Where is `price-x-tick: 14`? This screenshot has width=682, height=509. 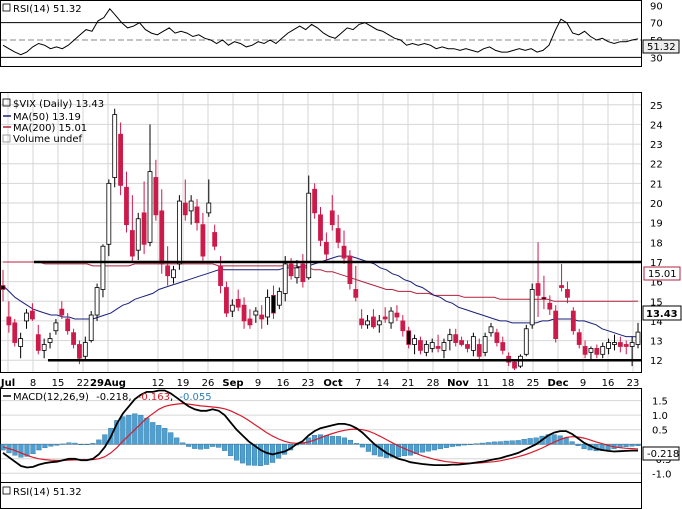
price-x-tick: 14 is located at coordinates (383, 383).